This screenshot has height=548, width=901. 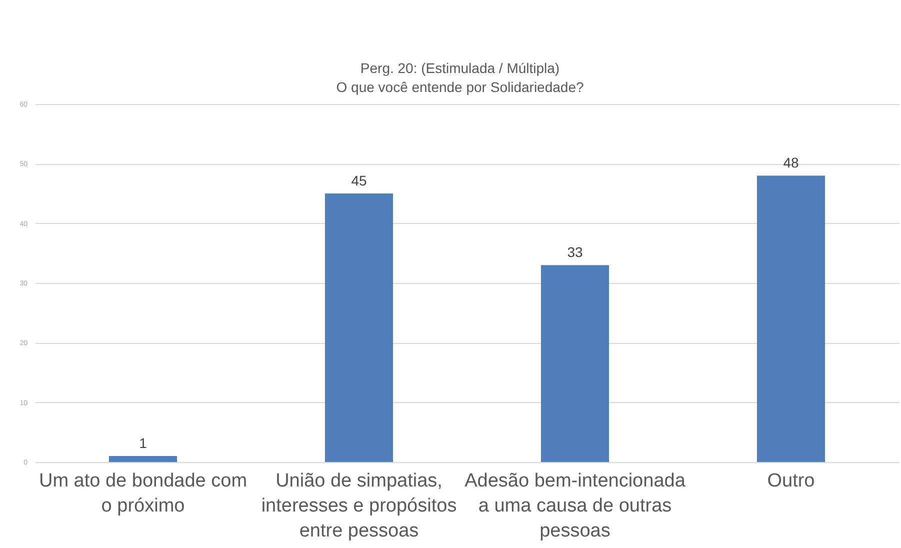 What do you see at coordinates (460, 87) in the screenshot?
I see `chart-subtitle: O que você entende por Solidariedade?` at bounding box center [460, 87].